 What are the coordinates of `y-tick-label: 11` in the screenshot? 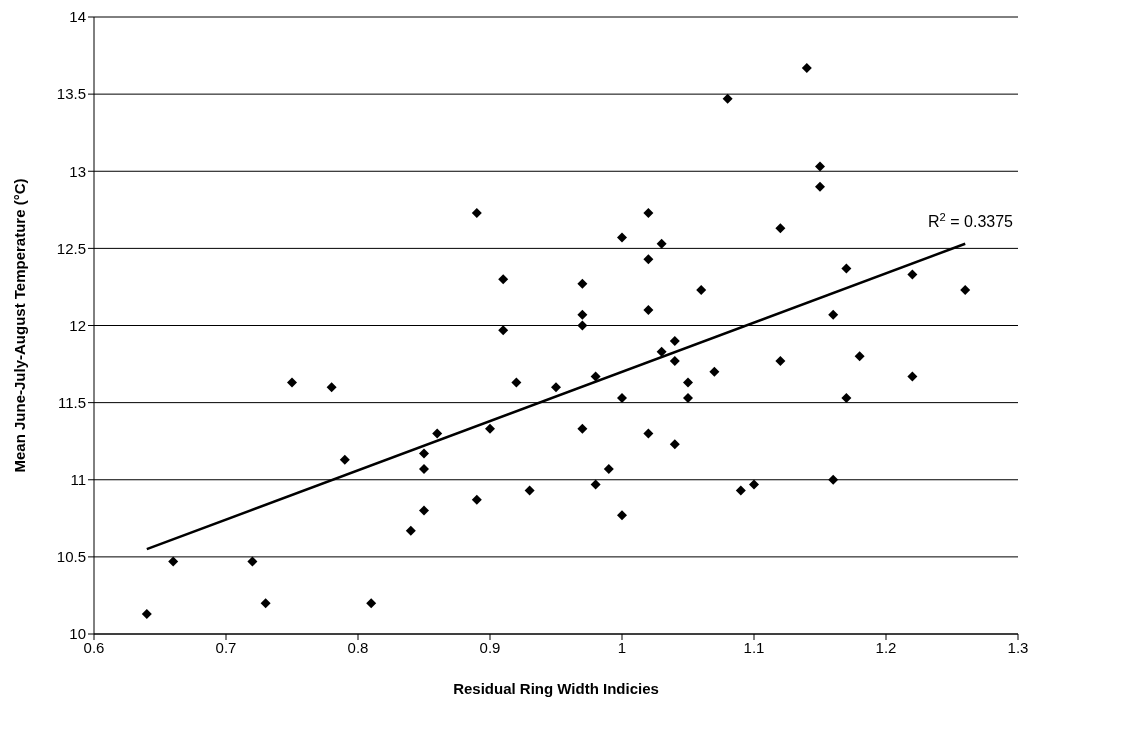 It's located at (78, 480).